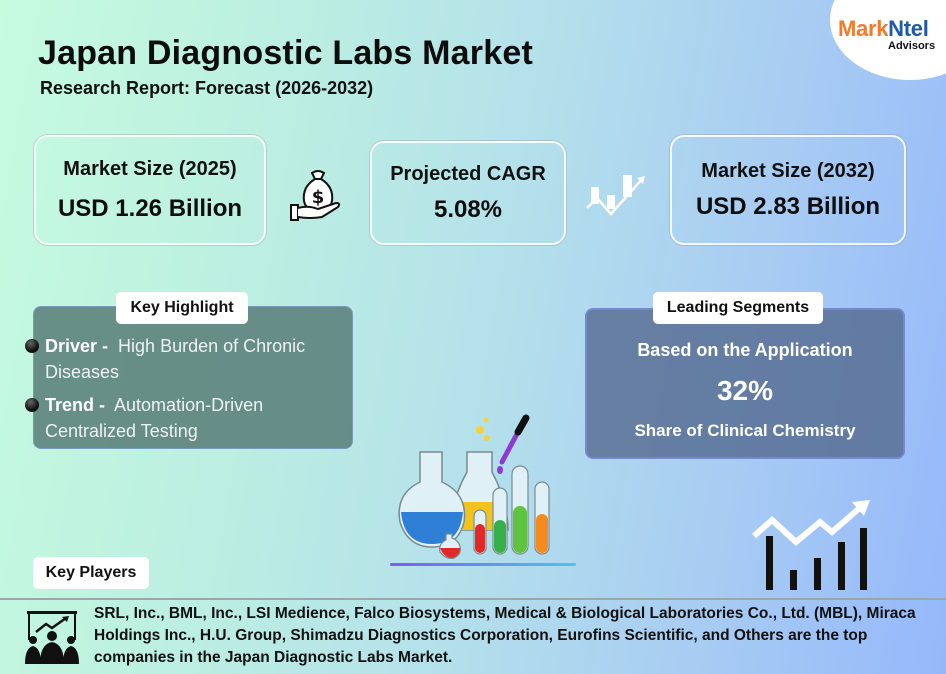 This screenshot has height=674, width=946. Describe the element at coordinates (468, 173) in the screenshot. I see `stat-label: Projected CAGR` at that location.